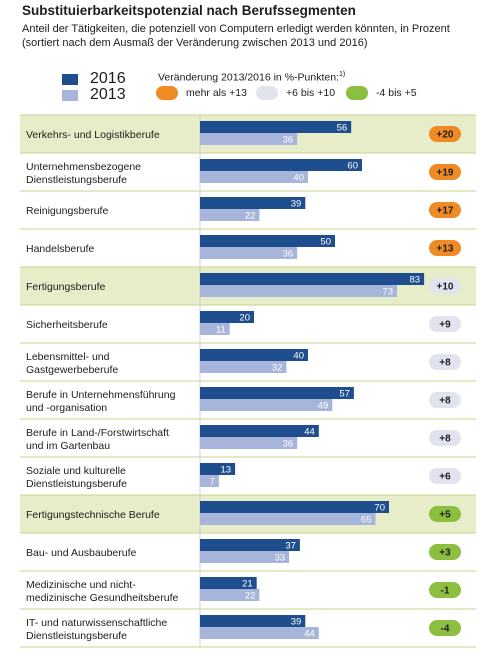 The width and height of the screenshot is (485, 653). Describe the element at coordinates (296, 204) in the screenshot. I see `value-label-2016: 39` at that location.